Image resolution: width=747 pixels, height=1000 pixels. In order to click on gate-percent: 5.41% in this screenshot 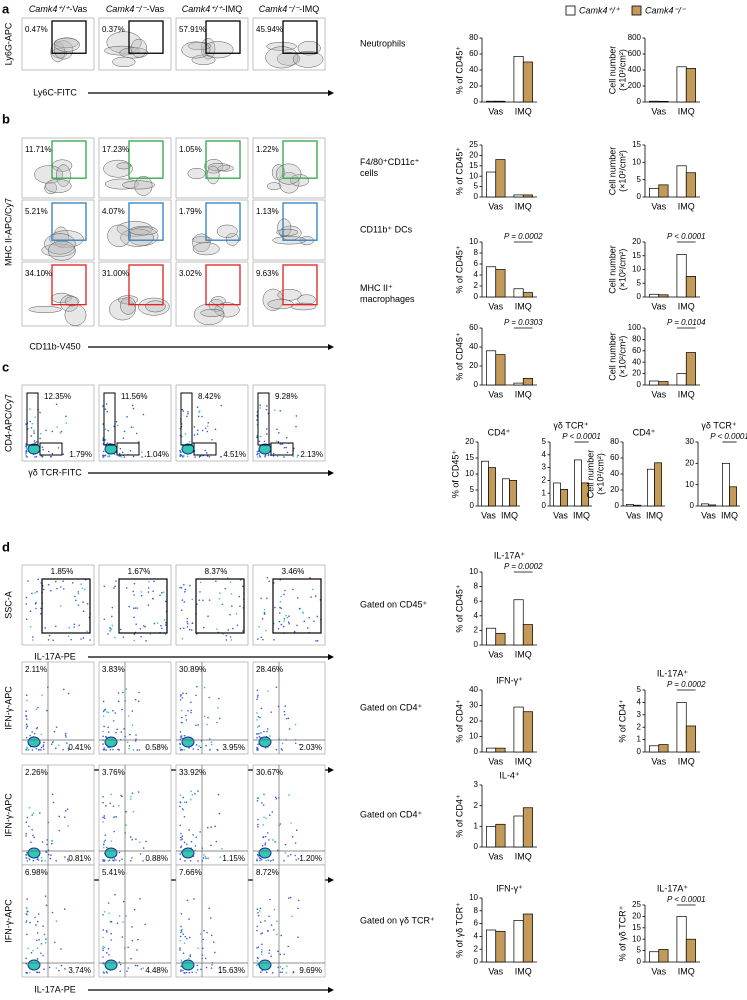, I will do `click(113, 872)`.